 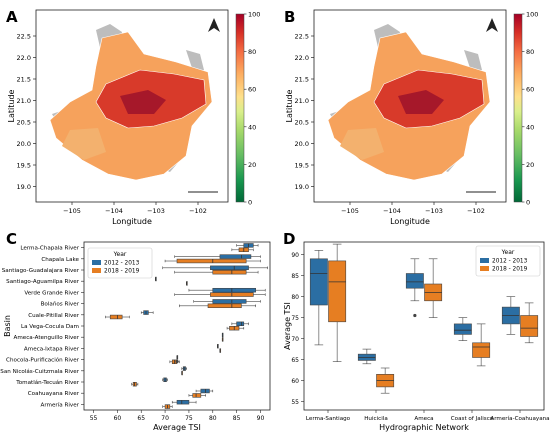 I want to click on chart-d-y-tick-label: 90, so click(x=295, y=255).